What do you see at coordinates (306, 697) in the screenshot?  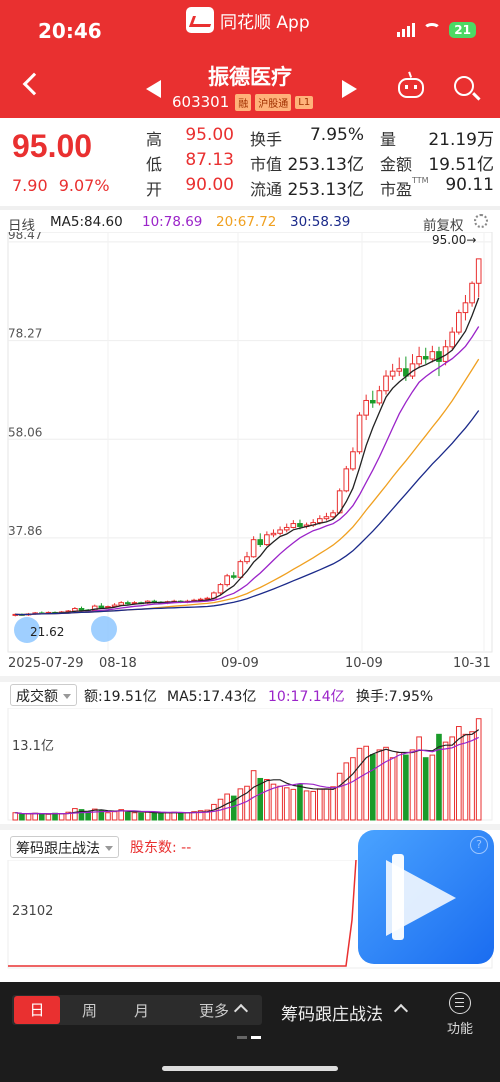 I see `volume-ma10: 10:17.14亿` at bounding box center [306, 697].